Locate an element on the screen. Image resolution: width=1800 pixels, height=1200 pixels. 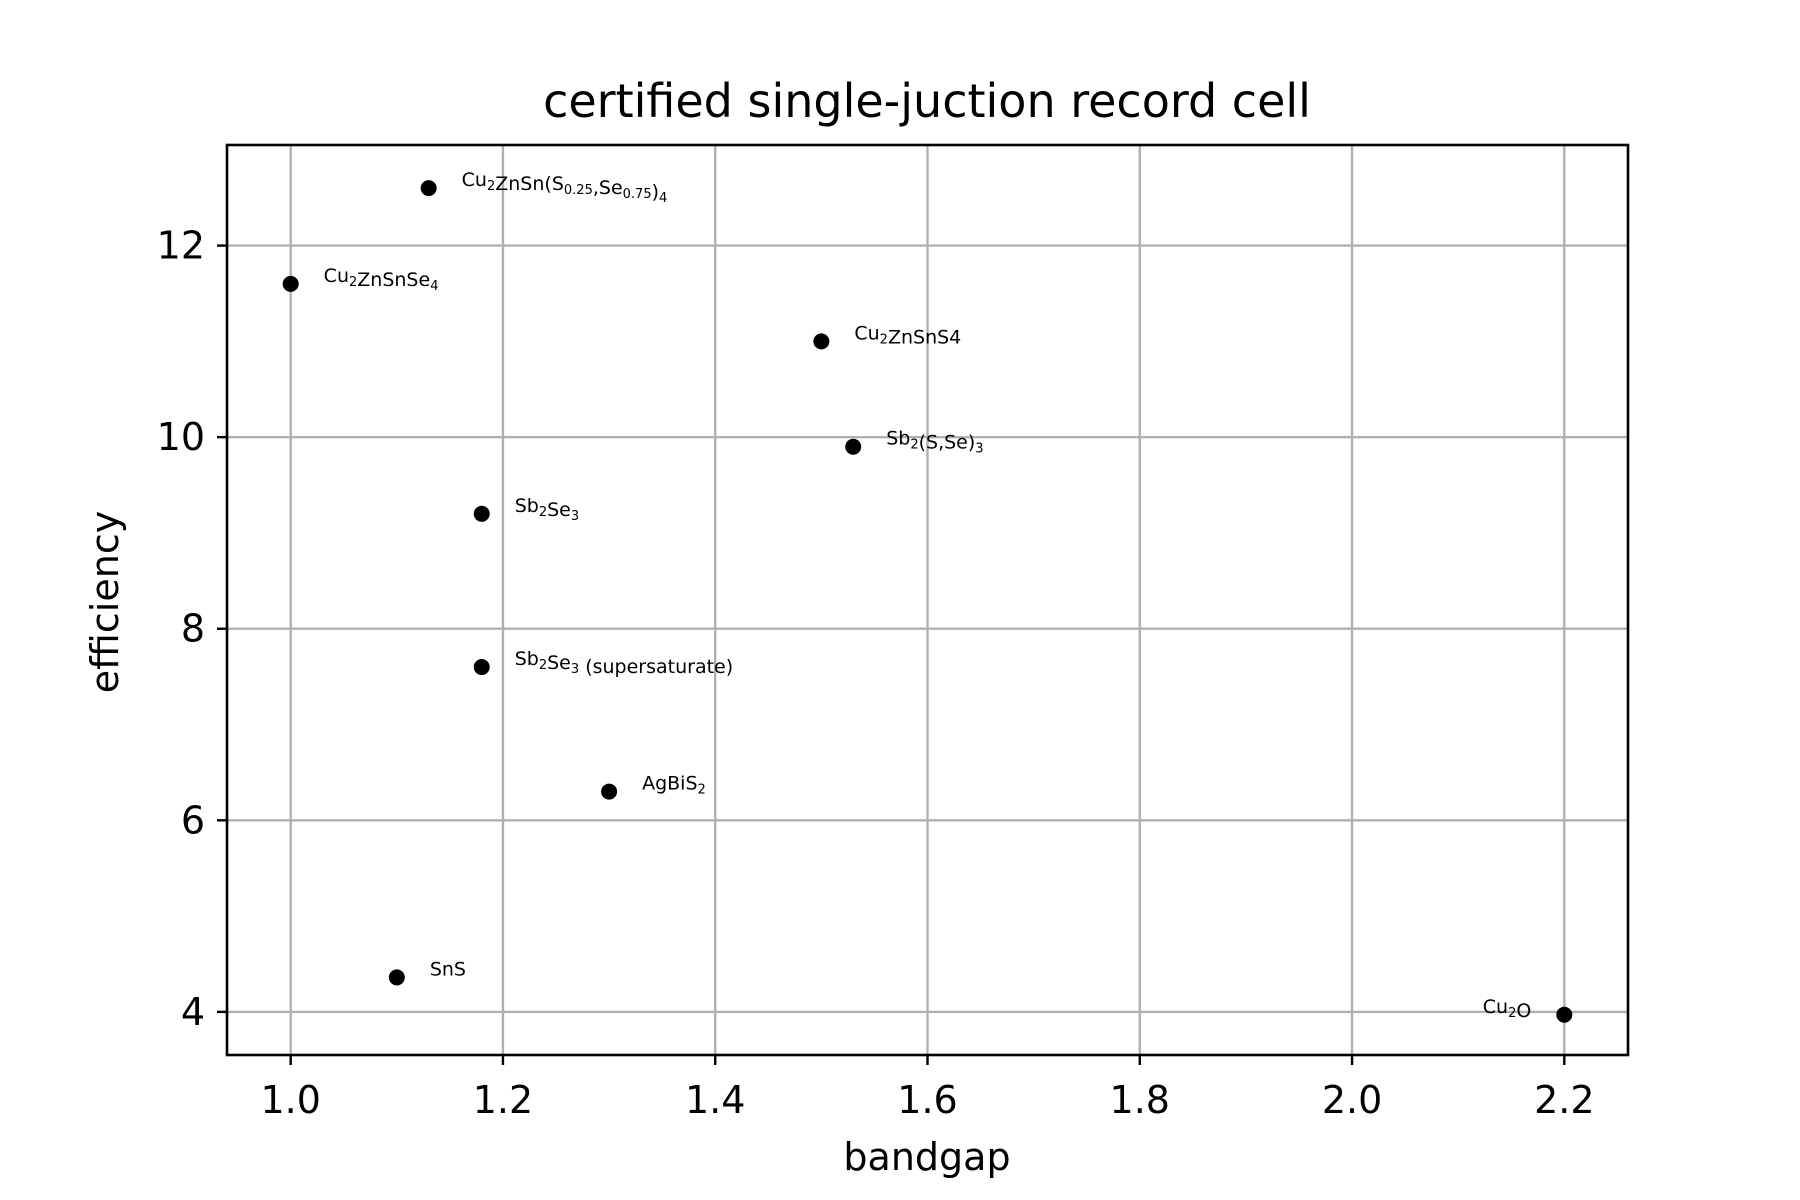
point-label: Sb2Se3 is located at coordinates (547, 509).